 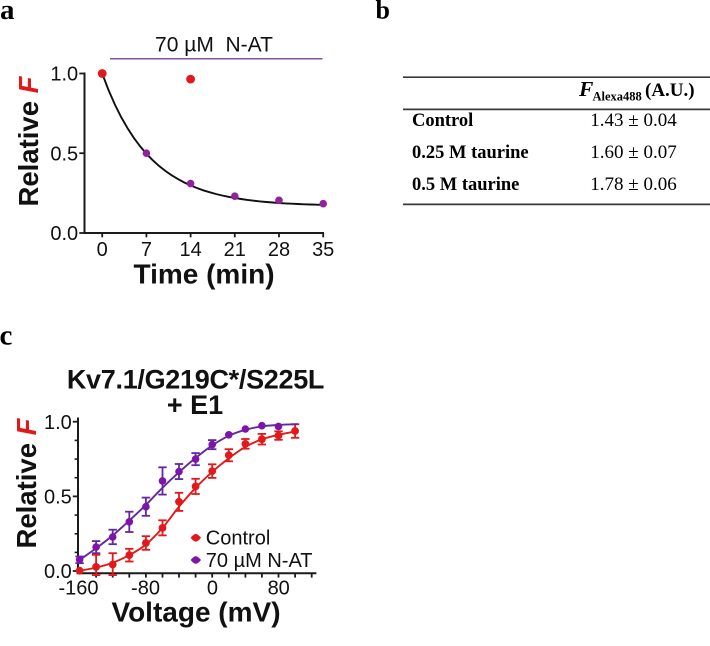 What do you see at coordinates (190, 250) in the screenshot?
I see `svg-text: 14` at bounding box center [190, 250].